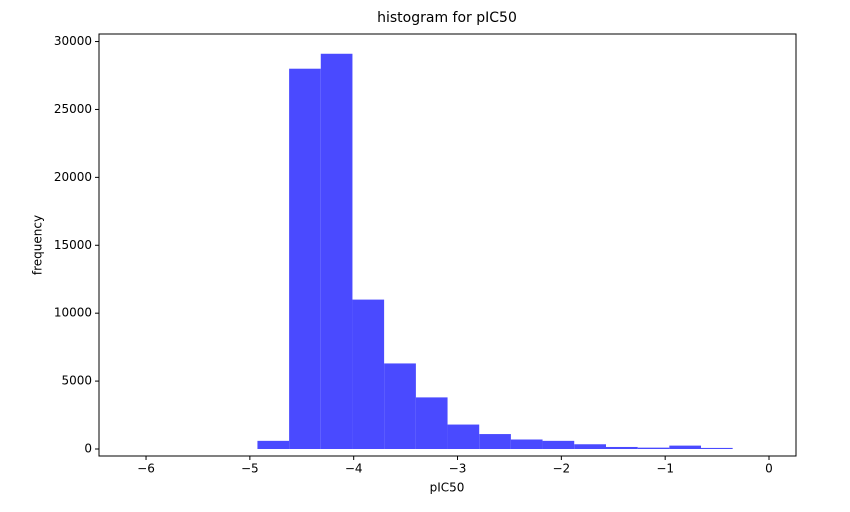 The height and width of the screenshot is (512, 850). What do you see at coordinates (354, 469) in the screenshot?
I see `x-tick-label: −4` at bounding box center [354, 469].